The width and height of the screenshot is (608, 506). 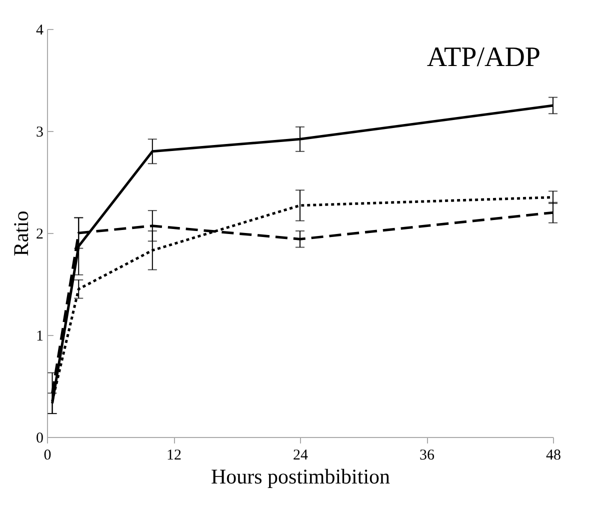 What do you see at coordinates (427, 456) in the screenshot?
I see `x-tick-label: 36` at bounding box center [427, 456].